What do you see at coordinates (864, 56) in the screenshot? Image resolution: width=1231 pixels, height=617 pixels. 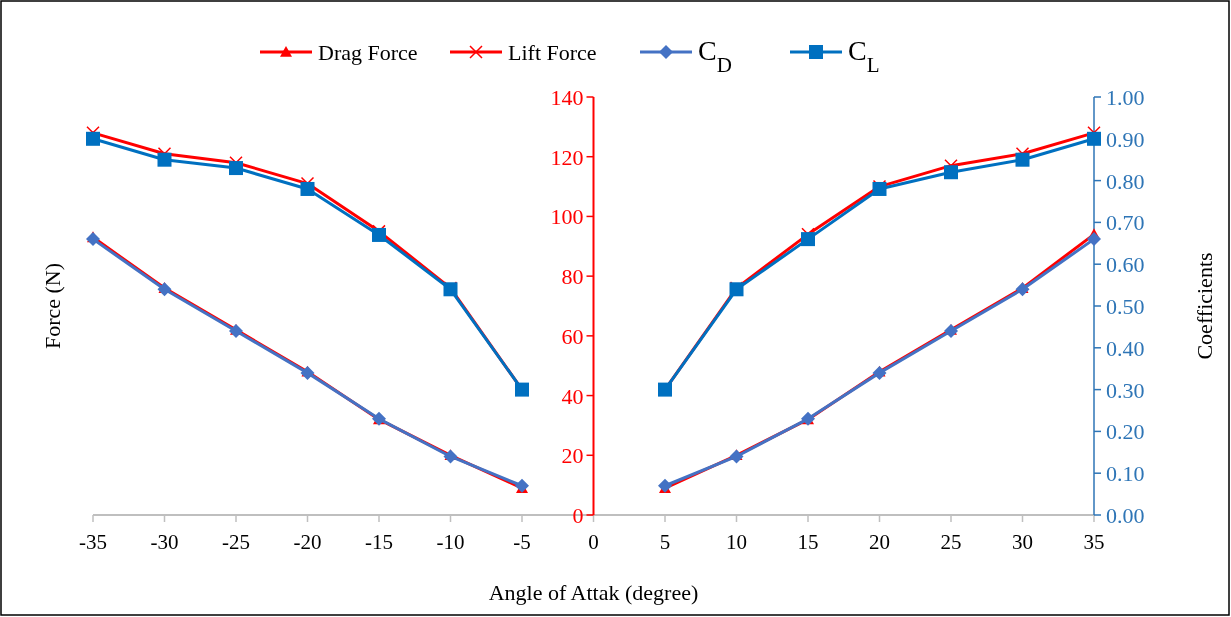 I see `legend-label: C$_{L}$` at bounding box center [864, 56].